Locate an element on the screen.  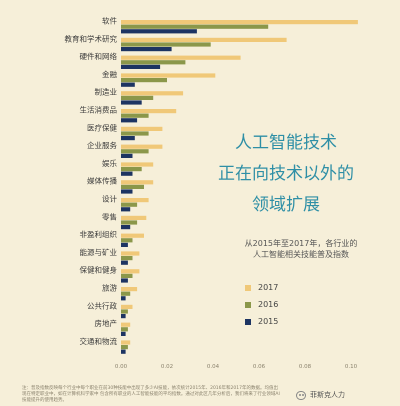
legend-item-2016: 2016 is located at coordinates (290, 304).